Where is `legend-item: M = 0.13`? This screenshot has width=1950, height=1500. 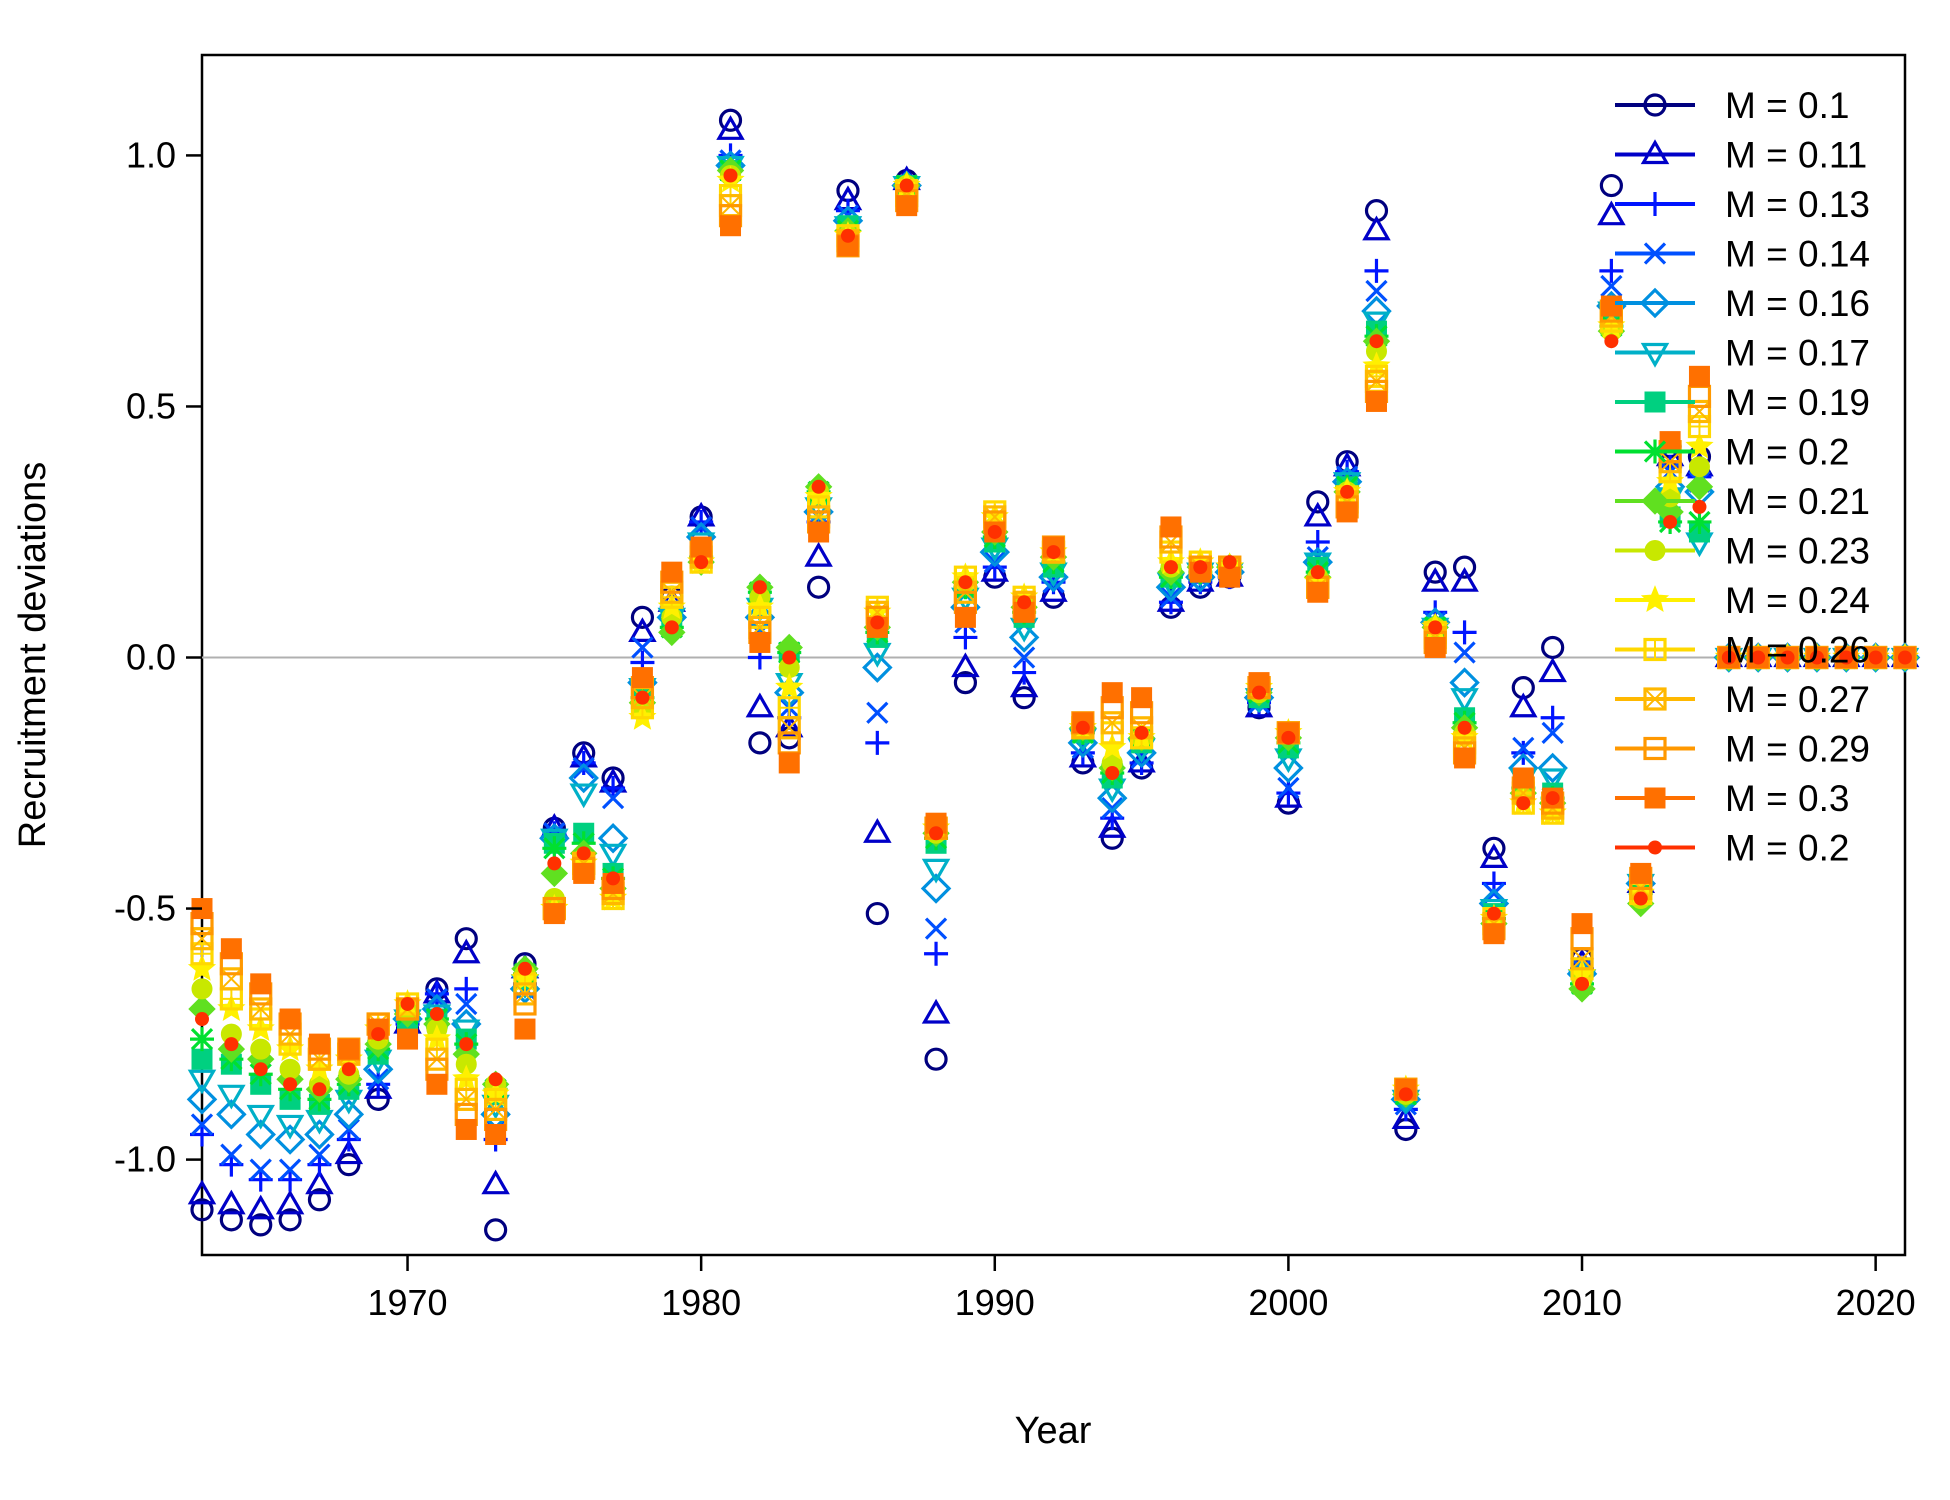
legend-item: M = 0.13 is located at coordinates (1742, 204).